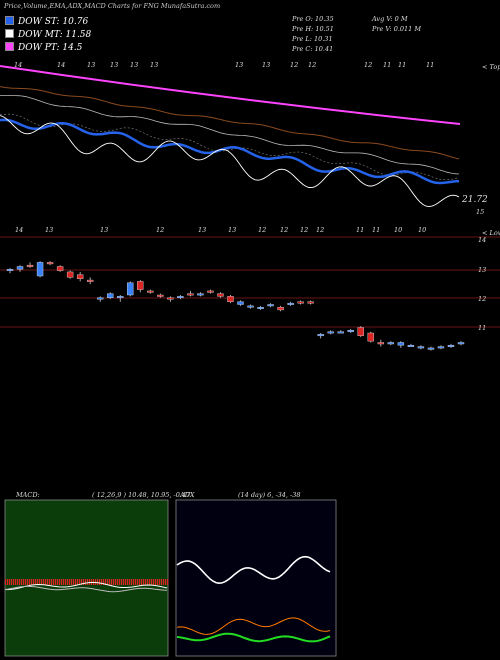 The image size is (500, 660). Describe the element at coordinates (86, 586) in the screenshot. I see `macd-line` at that location.